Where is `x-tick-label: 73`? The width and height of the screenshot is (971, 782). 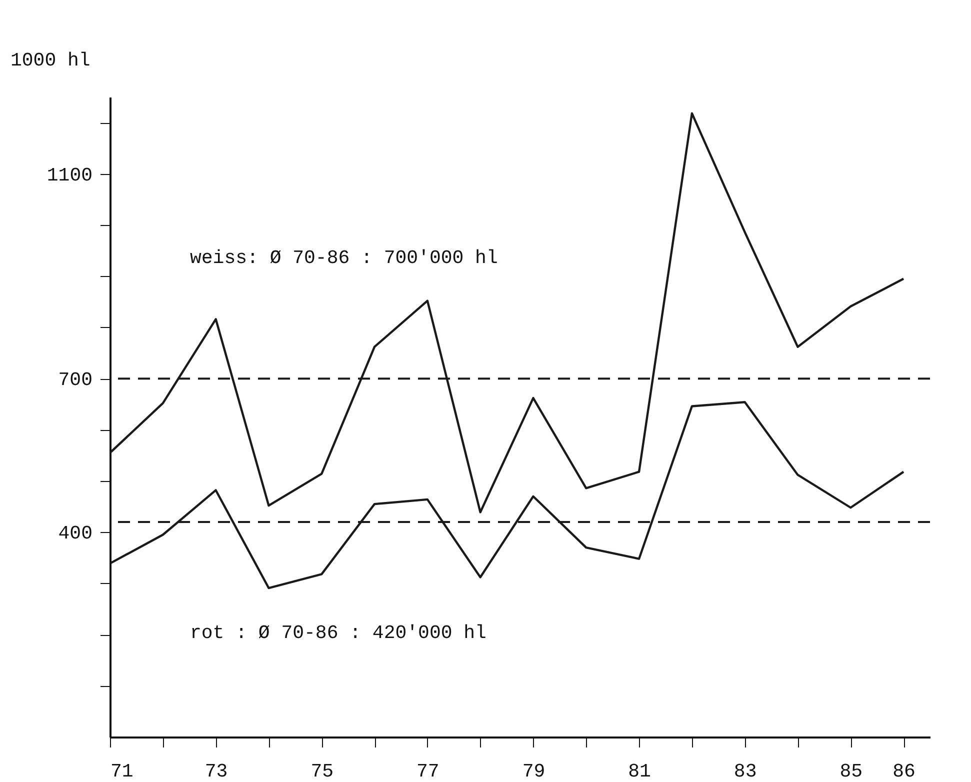 x-tick-label: 73 is located at coordinates (216, 771).